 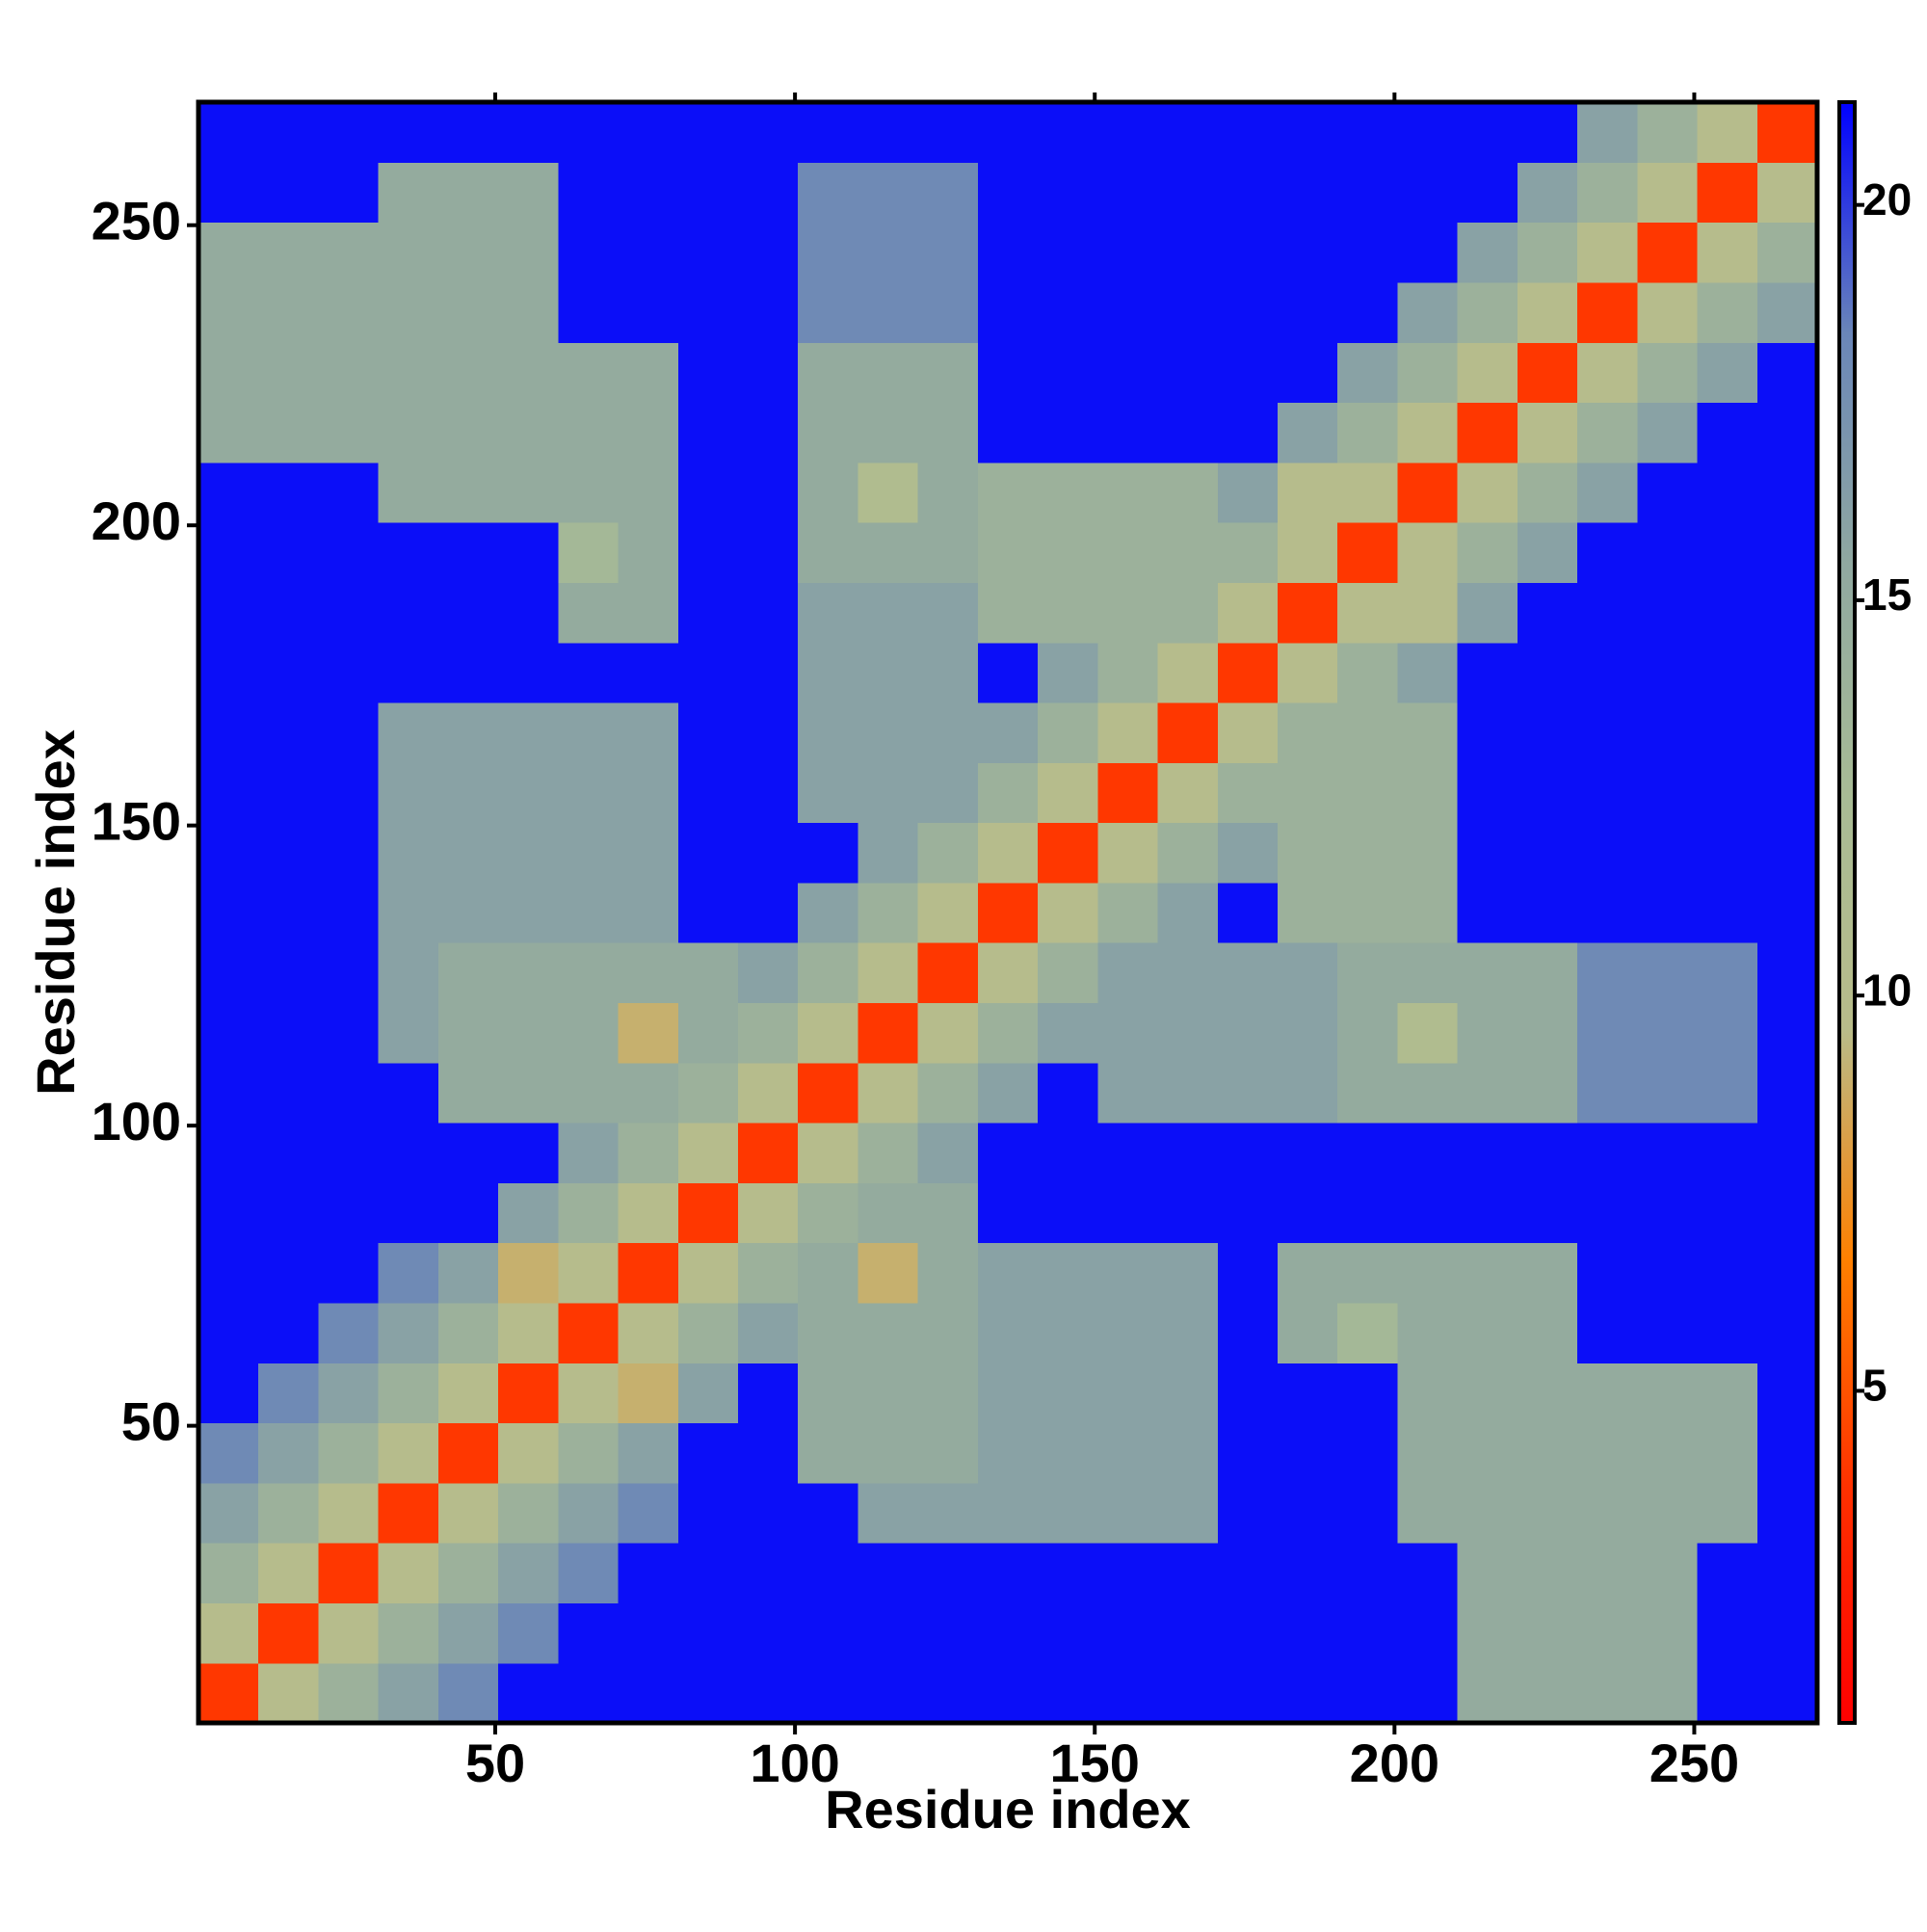 I want to click on y-axis-title: Residue index, so click(x=55, y=912).